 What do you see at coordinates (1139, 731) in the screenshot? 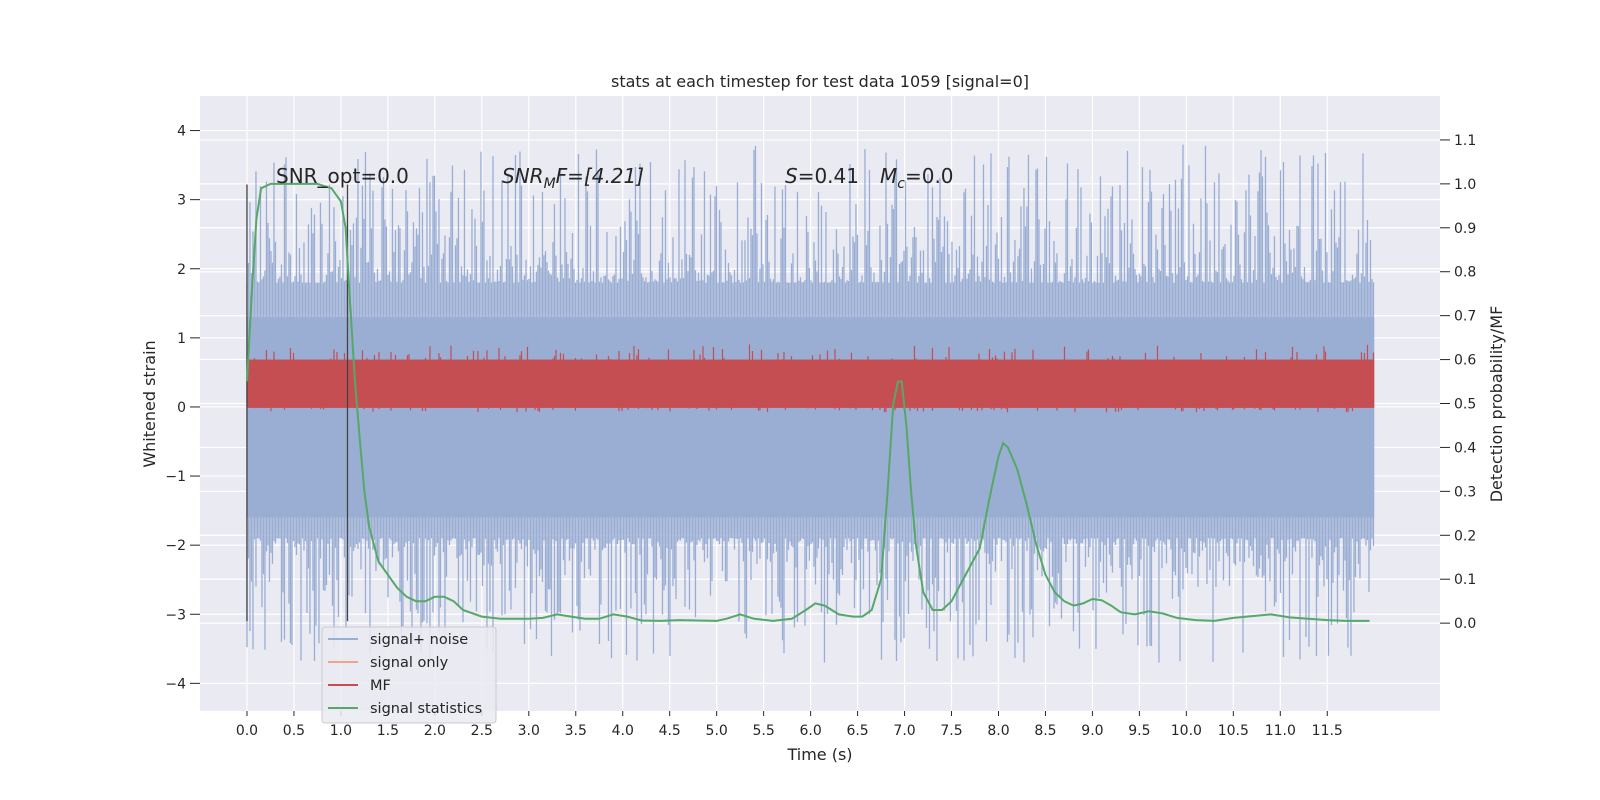
I see `x-tick-label: 9.5` at bounding box center [1139, 731].